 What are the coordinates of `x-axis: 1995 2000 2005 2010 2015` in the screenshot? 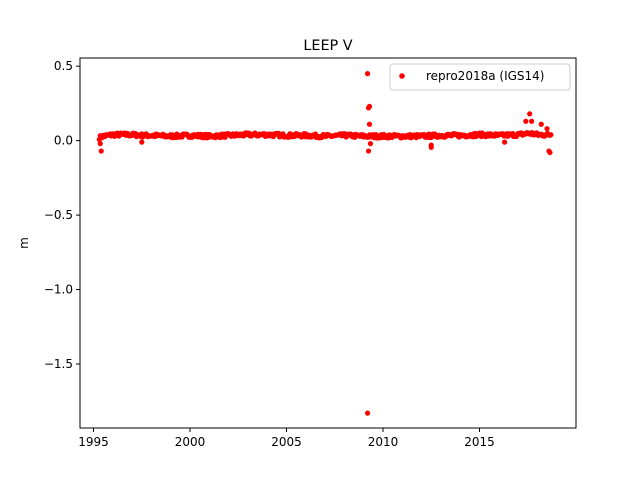 It's located at (286, 438).